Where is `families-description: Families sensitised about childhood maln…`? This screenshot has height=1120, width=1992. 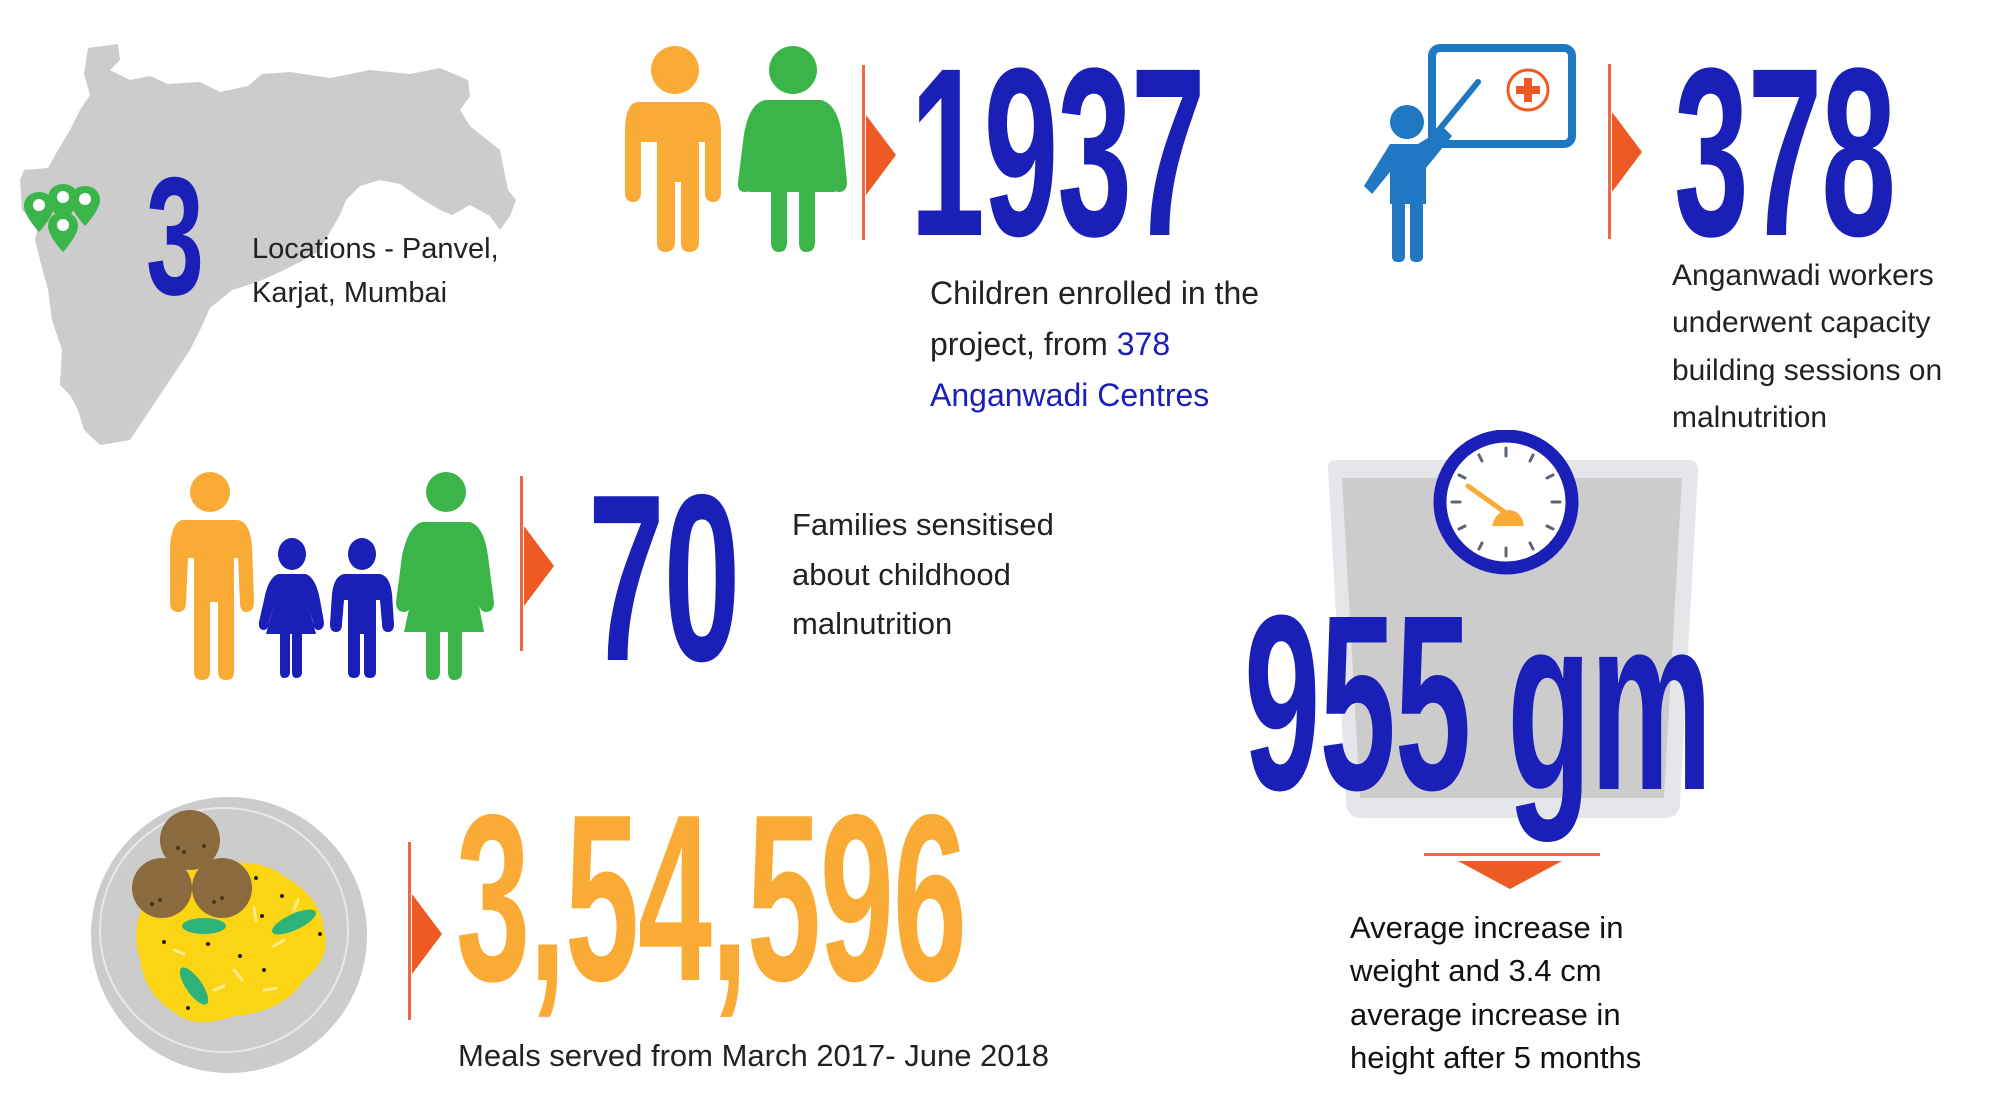 families-description: Families sensitised about childhood maln… is located at coordinates (923, 574).